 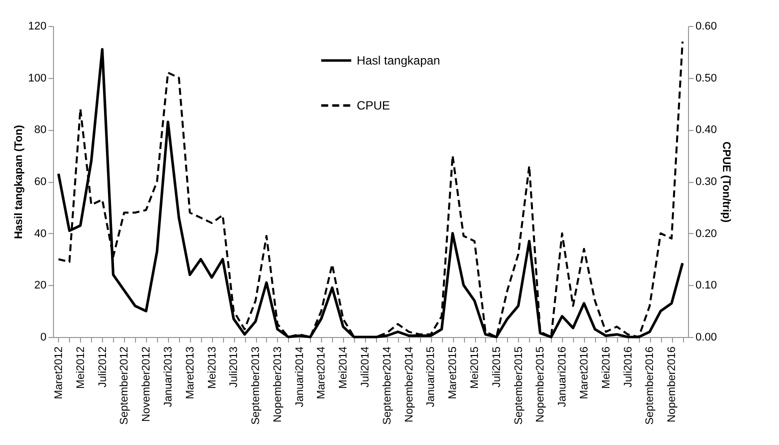 What do you see at coordinates (672, 384) in the screenshot?
I see `x-tick-label: Nopember2016` at bounding box center [672, 384].